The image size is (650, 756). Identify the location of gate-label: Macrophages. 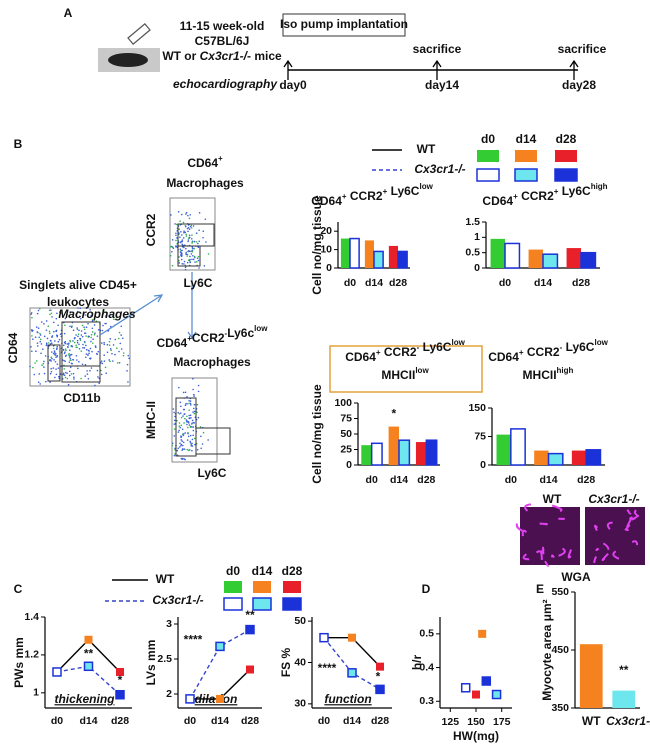
(97, 314).